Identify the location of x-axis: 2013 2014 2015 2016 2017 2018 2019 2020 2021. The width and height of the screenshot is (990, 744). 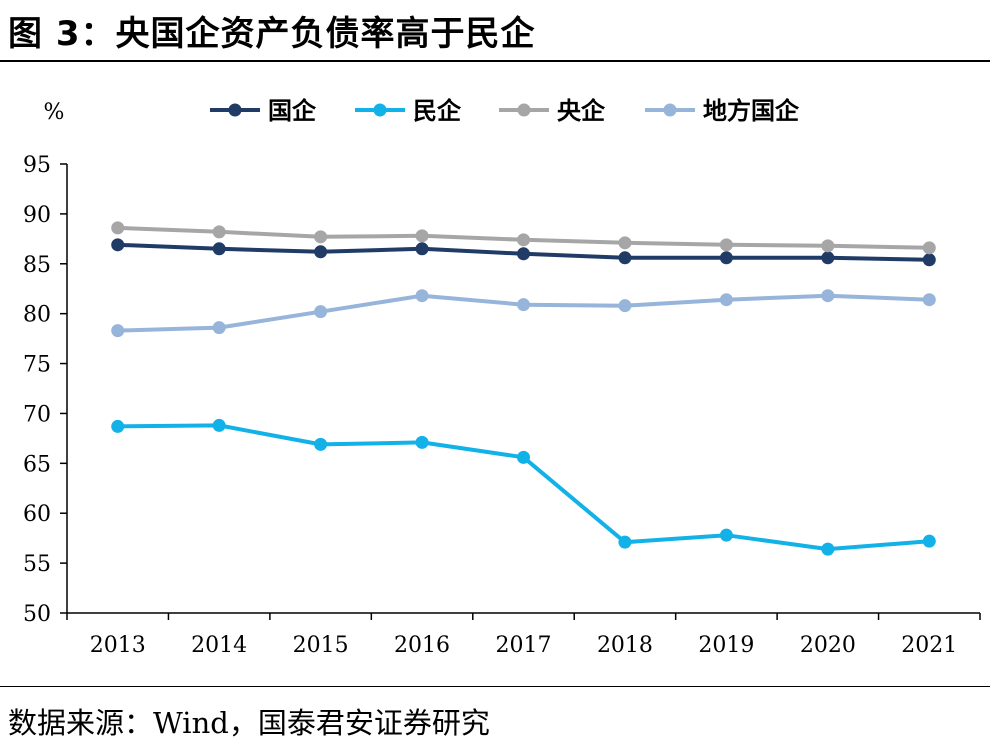
(523, 635).